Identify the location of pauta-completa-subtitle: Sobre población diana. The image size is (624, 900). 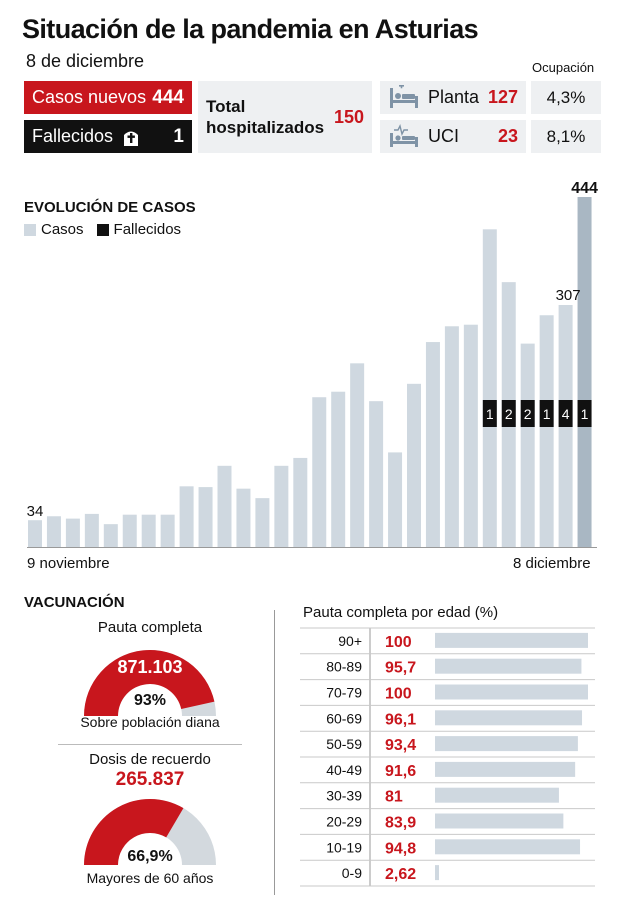
(150, 722).